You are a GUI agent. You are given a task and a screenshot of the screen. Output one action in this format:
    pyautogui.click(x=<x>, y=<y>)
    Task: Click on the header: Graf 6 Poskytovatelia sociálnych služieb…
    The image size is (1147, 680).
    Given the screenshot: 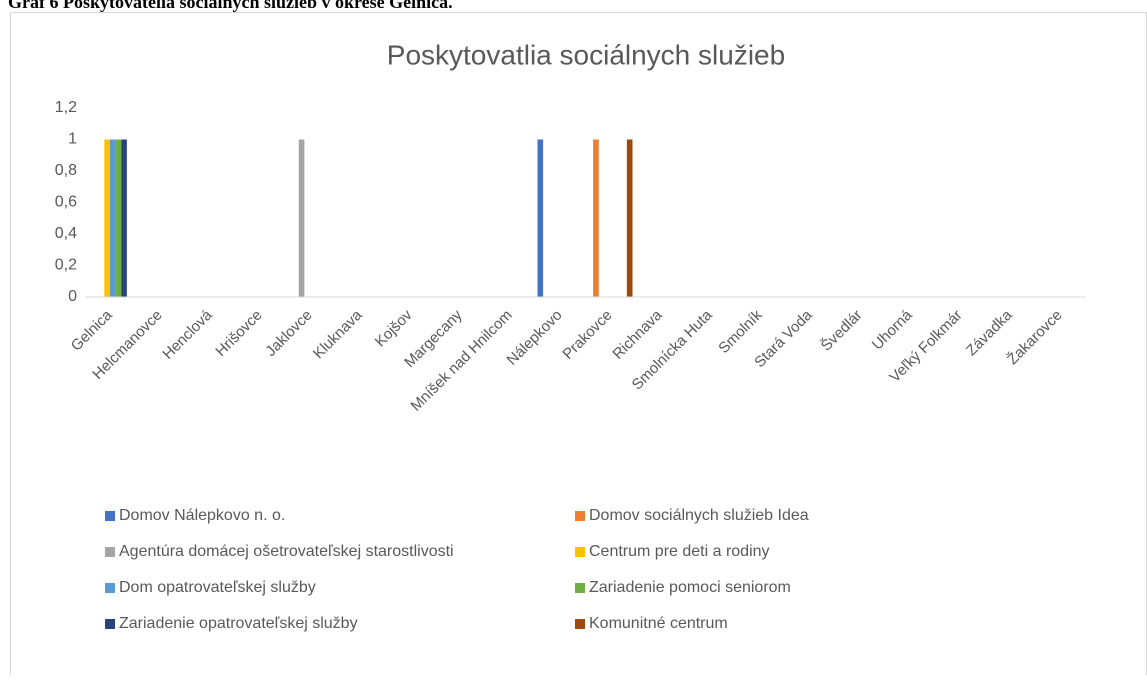 What is the action you would take?
    pyautogui.click(x=230, y=6)
    